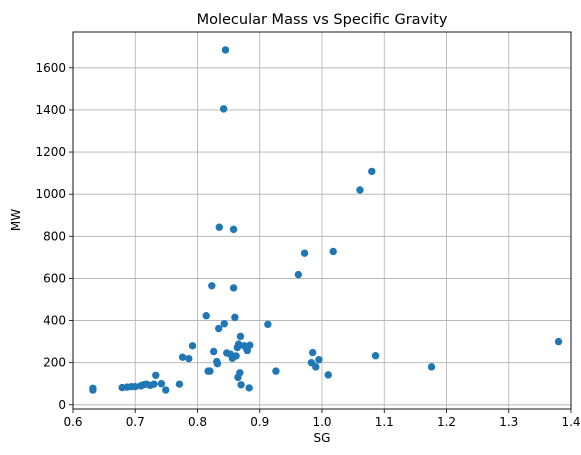  I want to click on y-tick-label: 1600, so click(50, 68).